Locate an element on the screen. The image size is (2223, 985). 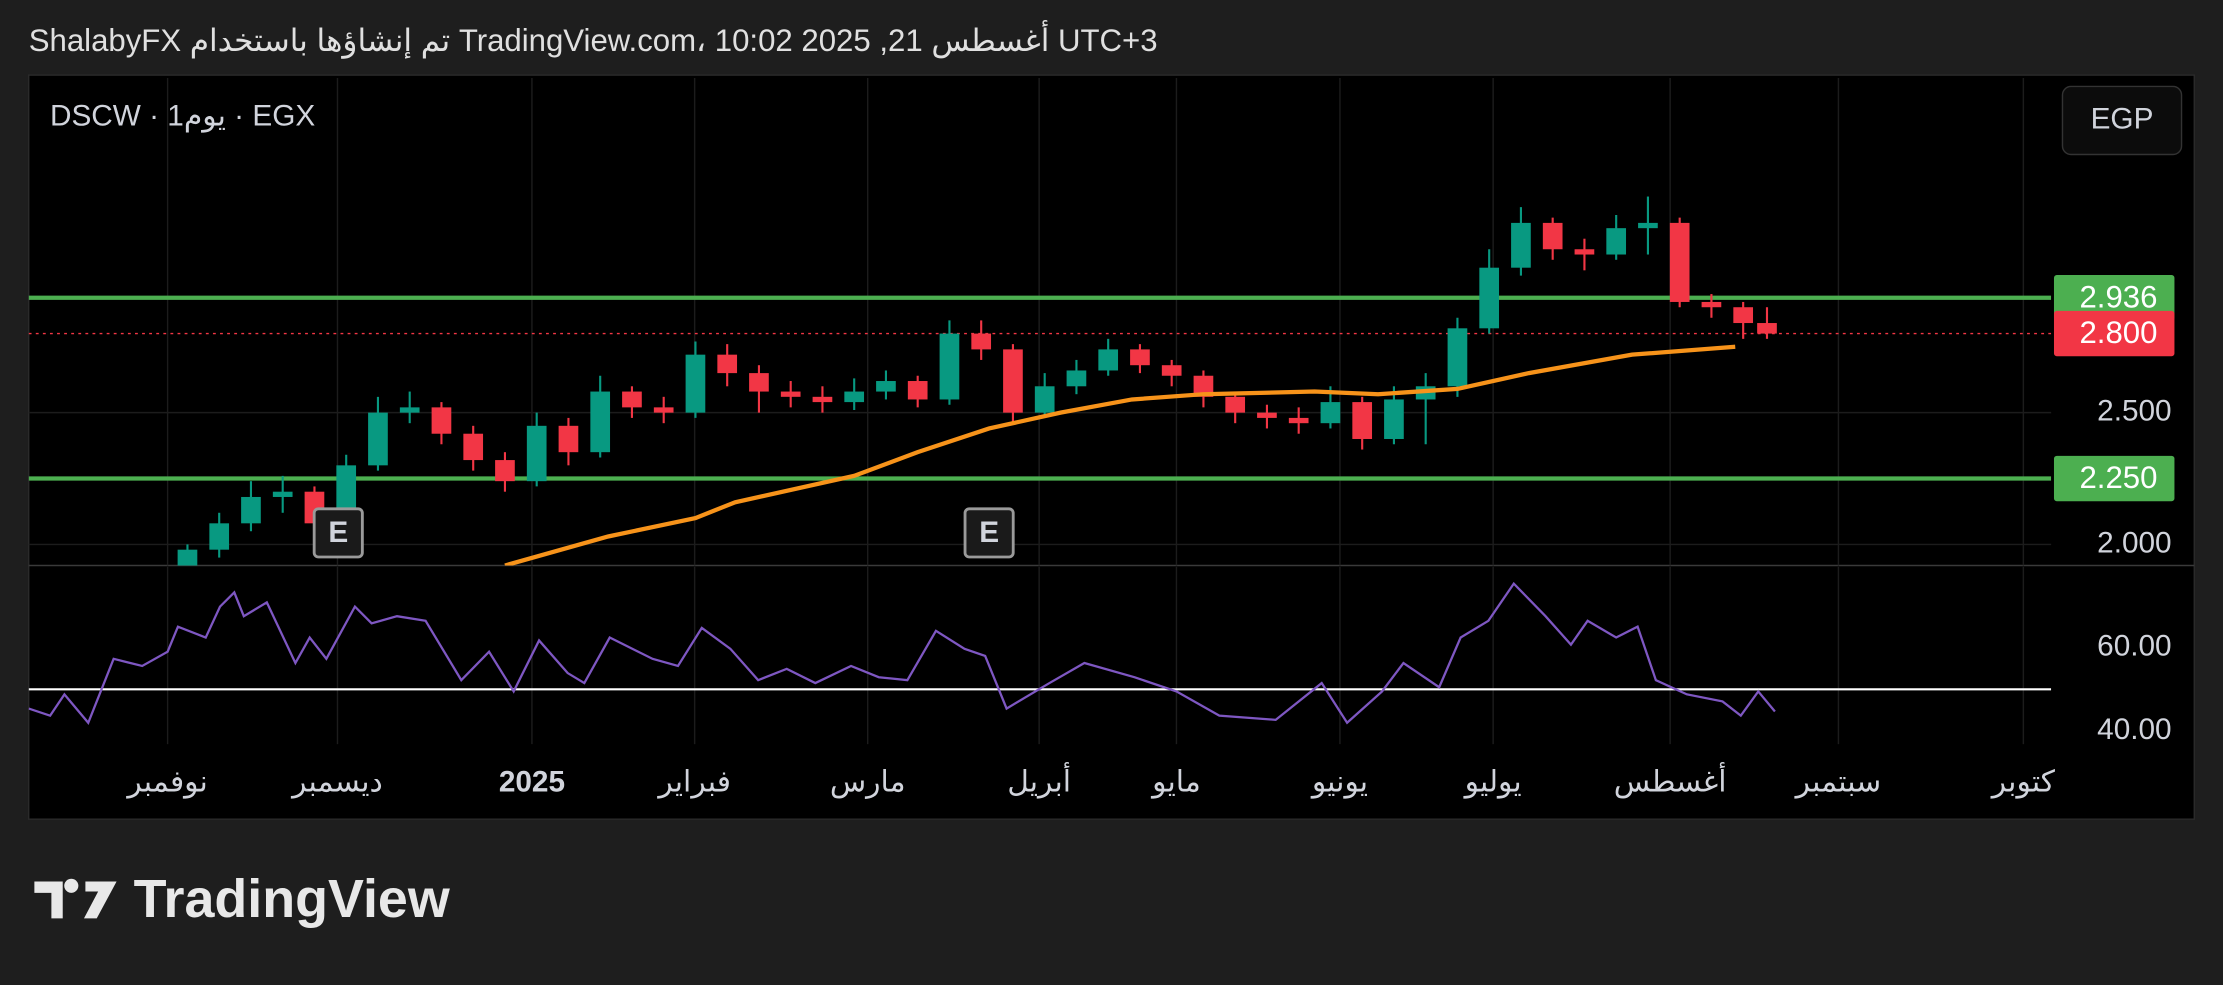
logo-icon is located at coordinates (75, 898).